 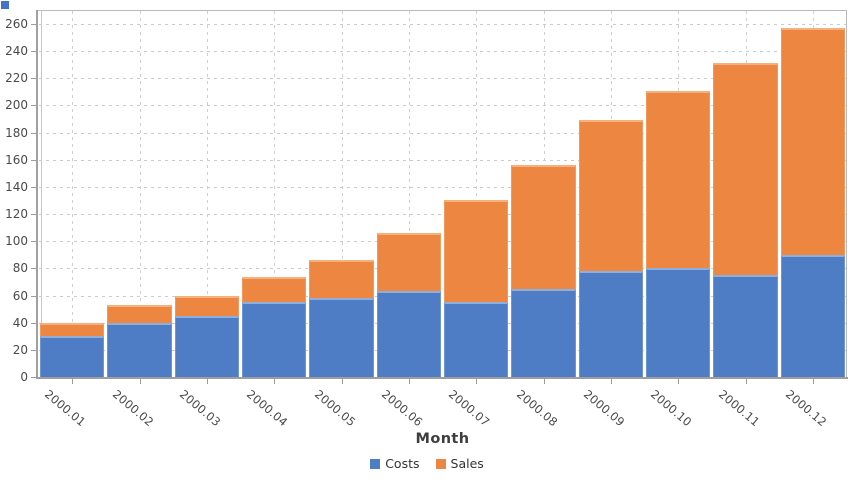 I want to click on x-tick-label: 2000.04, so click(x=267, y=408).